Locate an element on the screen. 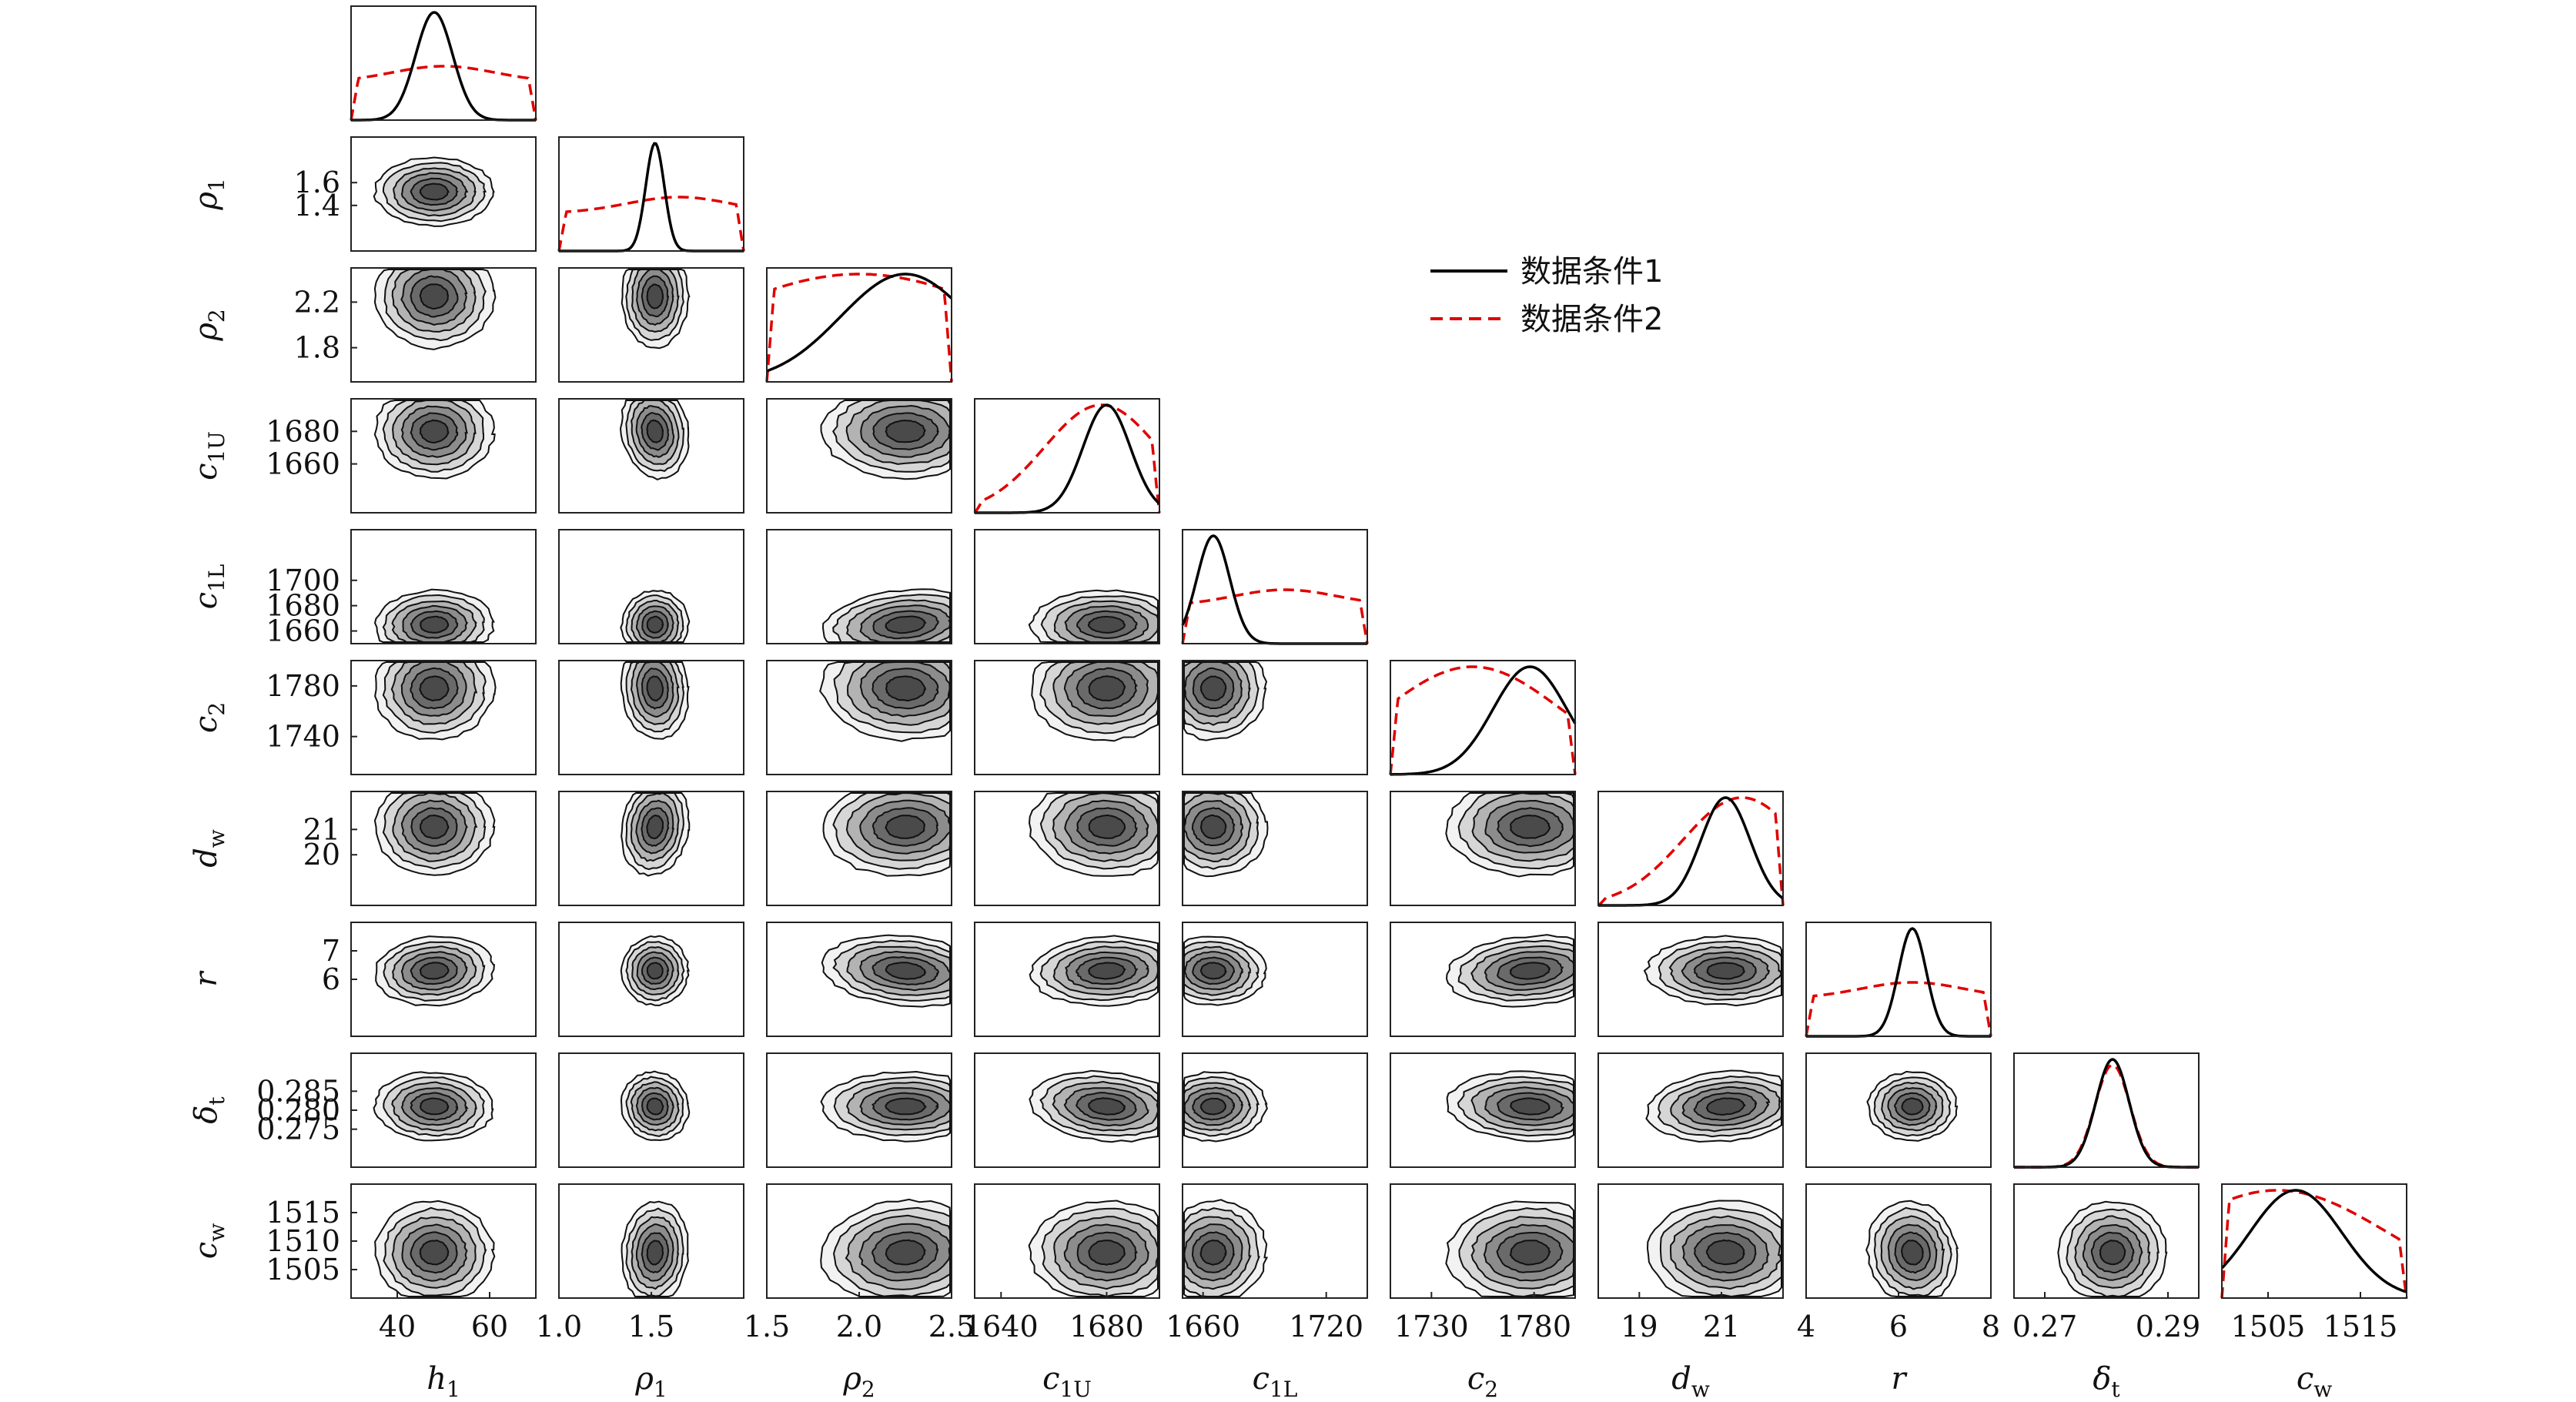 This screenshot has width=2576, height=1402. x-tick-label: 1730 is located at coordinates (1431, 1326).